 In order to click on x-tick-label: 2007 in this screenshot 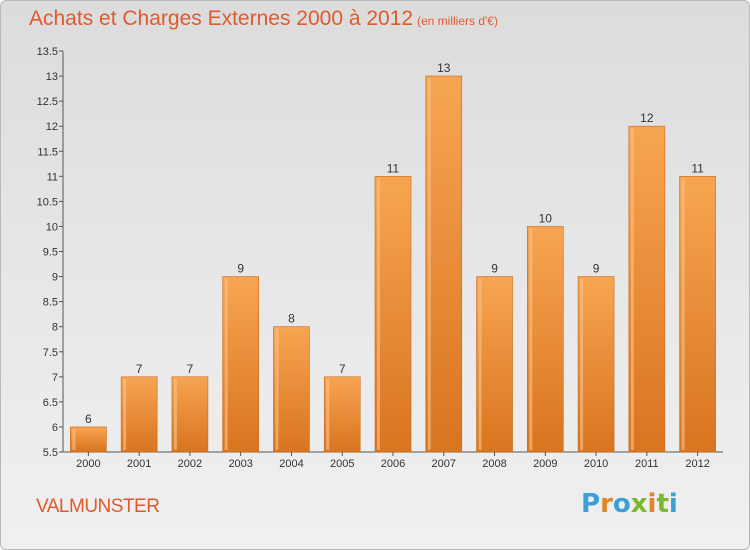, I will do `click(444, 464)`.